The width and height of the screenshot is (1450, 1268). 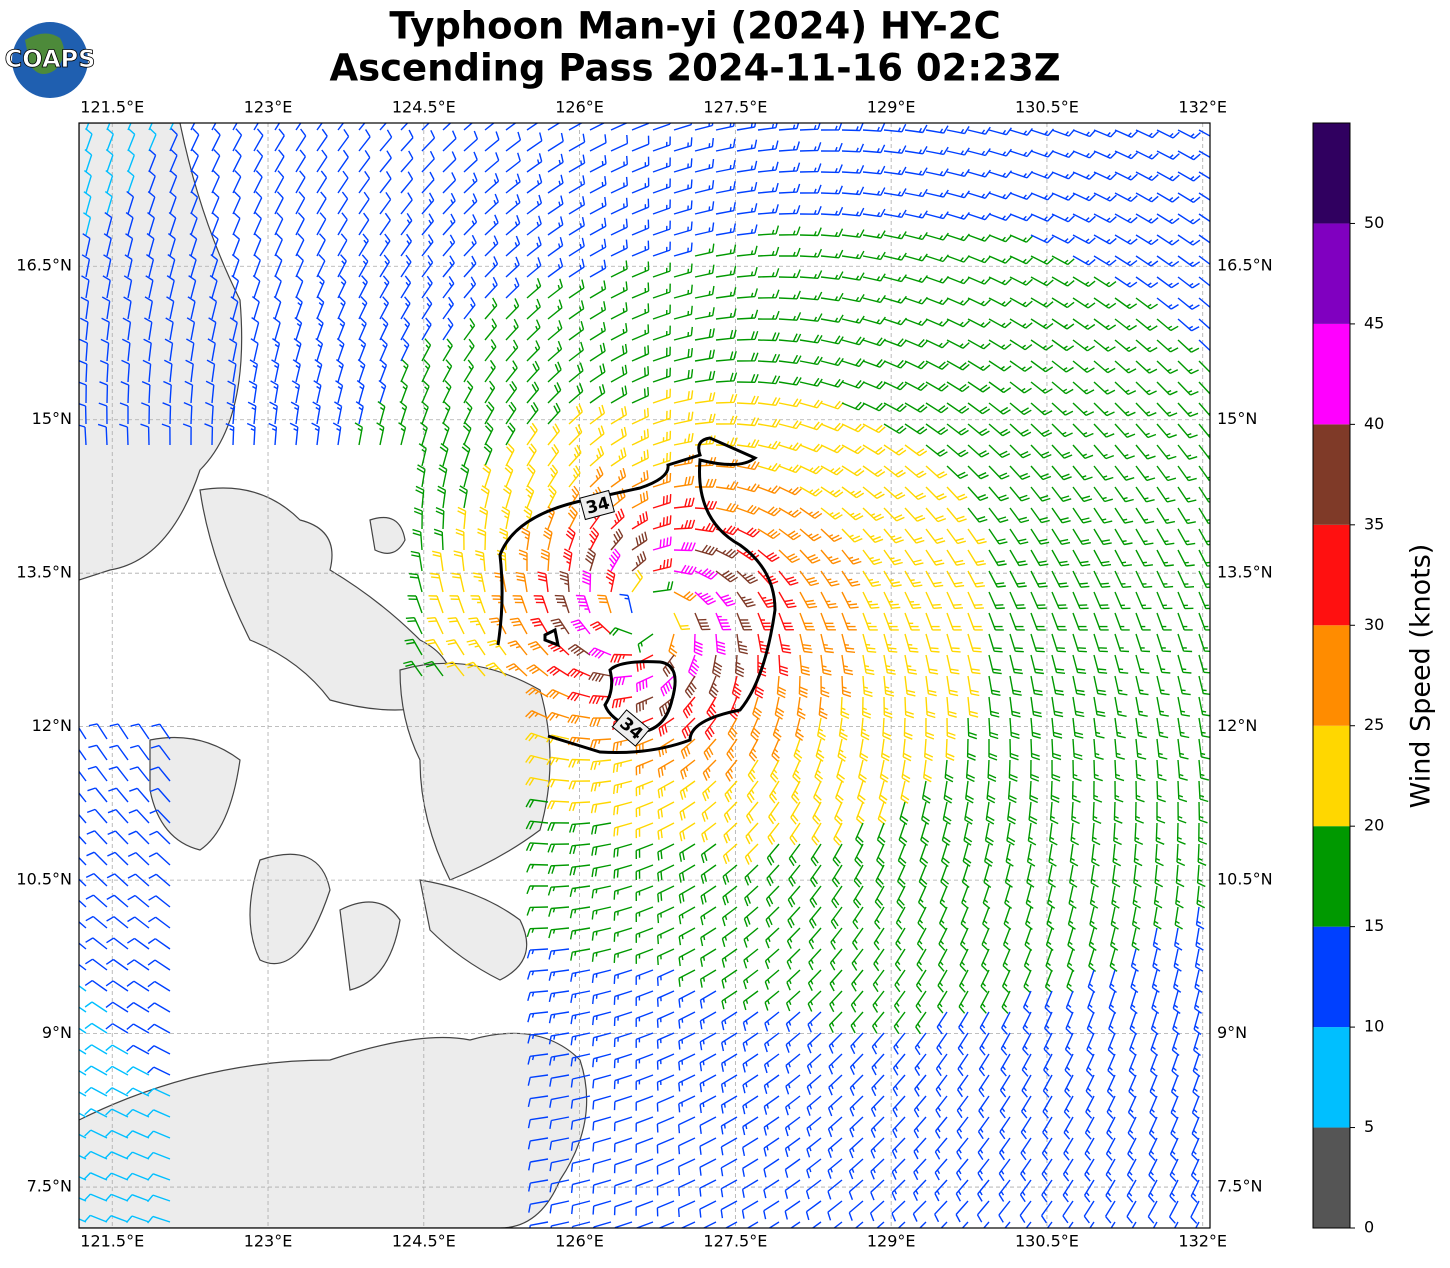 What do you see at coordinates (552, 637) in the screenshot?
I see `contour-small` at bounding box center [552, 637].